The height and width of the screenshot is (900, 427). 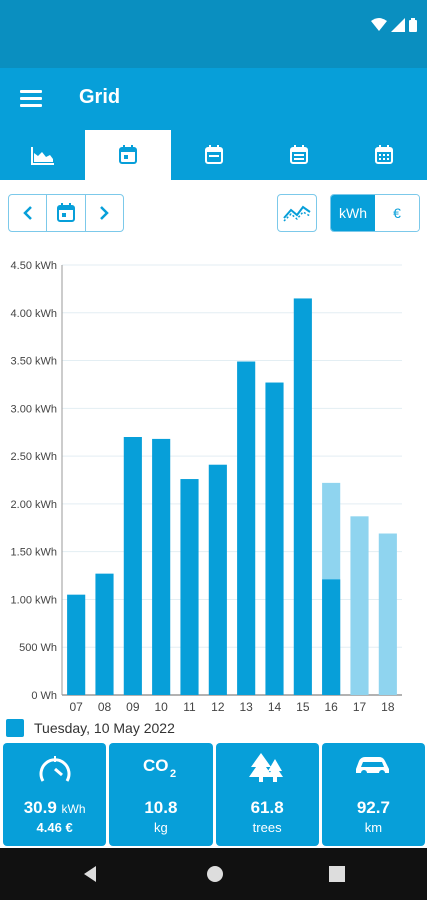 What do you see at coordinates (331, 707) in the screenshot?
I see `x-tick-label: 16` at bounding box center [331, 707].